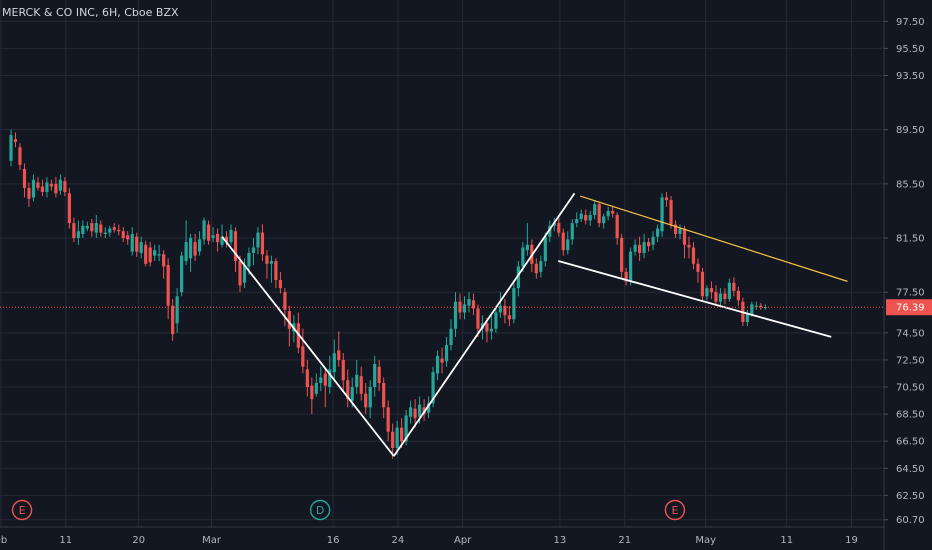  I want to click on x-axis: eb 11 20 Mar 16 24 Apr 13 21 May 11 19, so click(429, 540).